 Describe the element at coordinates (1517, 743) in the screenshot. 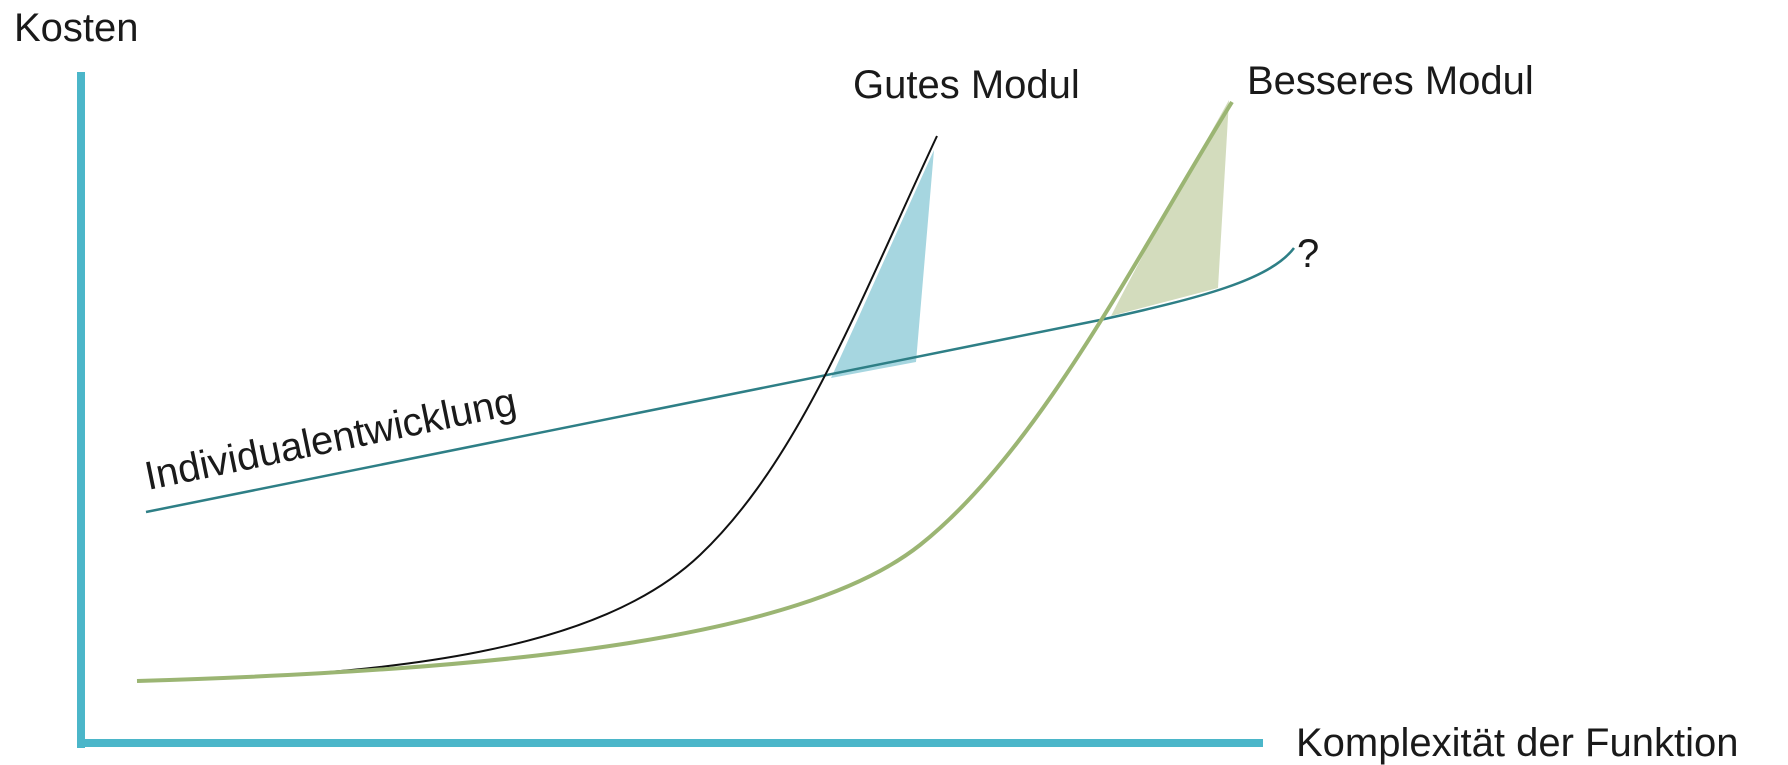

I see `x-axis-label: Komplexität der Funktion` at that location.